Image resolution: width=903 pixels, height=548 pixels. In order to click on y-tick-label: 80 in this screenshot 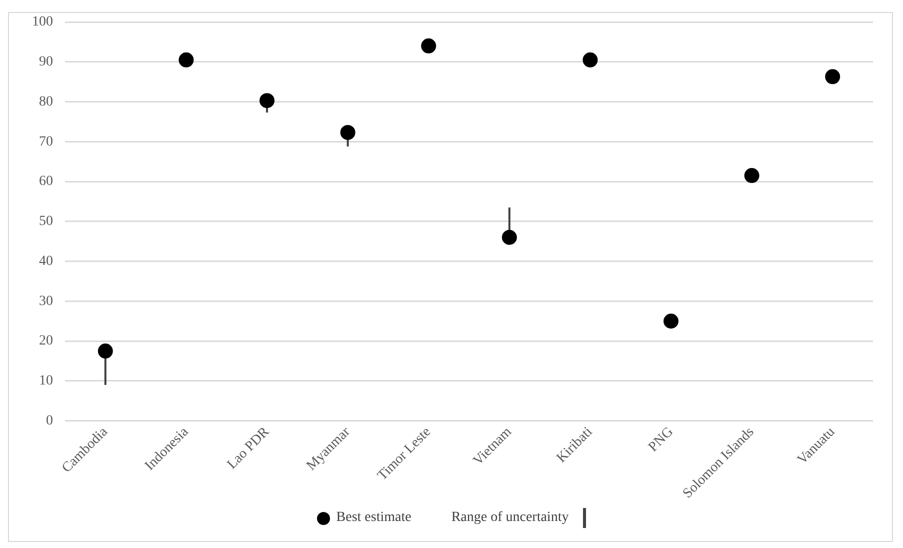, I will do `click(46, 102)`.